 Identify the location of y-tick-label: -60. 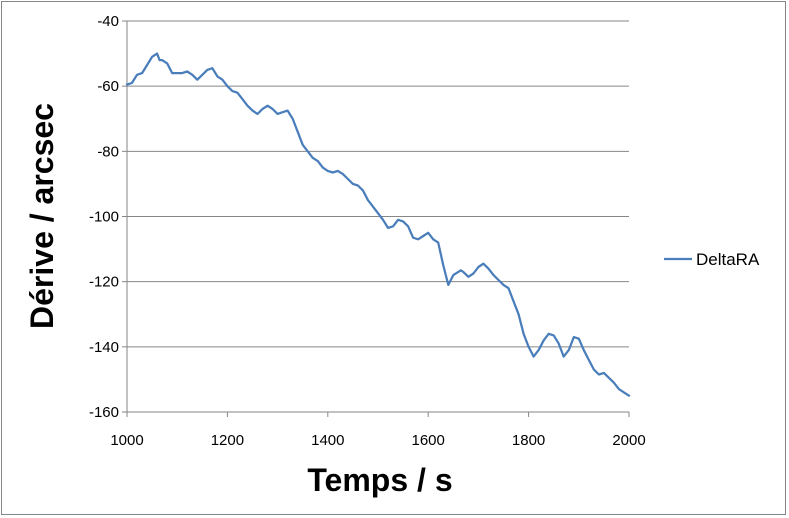
(108, 86).